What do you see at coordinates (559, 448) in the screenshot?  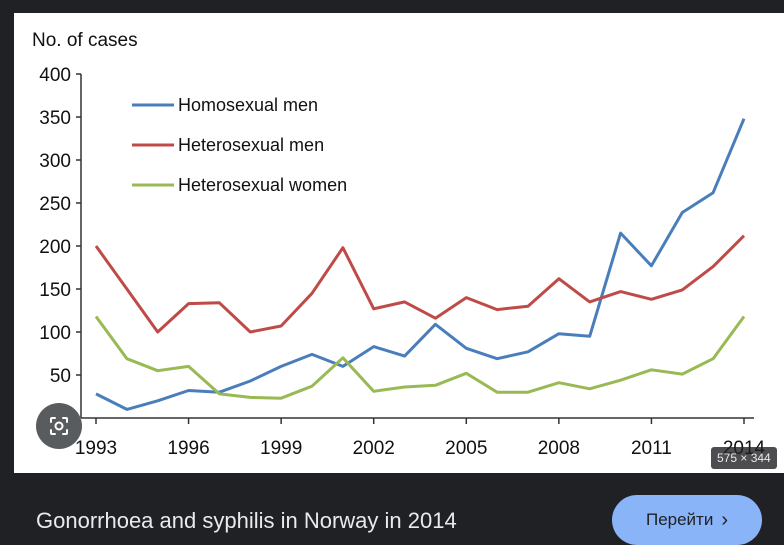 I see `x-tick-label: 2008` at bounding box center [559, 448].